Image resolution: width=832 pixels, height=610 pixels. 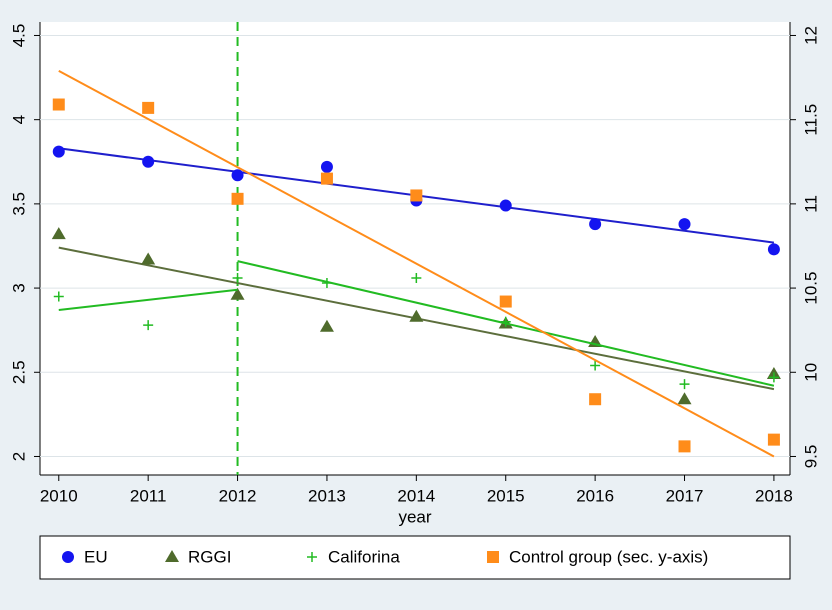 What do you see at coordinates (810, 288) in the screenshot?
I see `y2-tick-label: 10.5` at bounding box center [810, 288].